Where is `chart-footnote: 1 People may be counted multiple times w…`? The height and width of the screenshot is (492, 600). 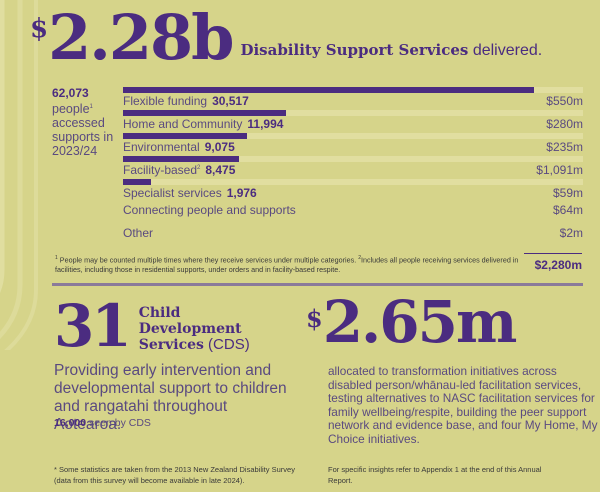 chart-footnote: 1 People may be counted multiple times w… is located at coordinates (287, 265).